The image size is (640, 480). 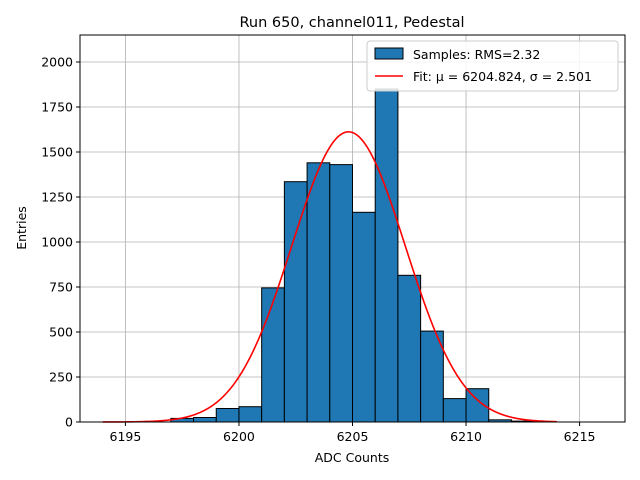 I want to click on legend-label-samples: Samples: RMS=2.32, so click(x=476, y=54).